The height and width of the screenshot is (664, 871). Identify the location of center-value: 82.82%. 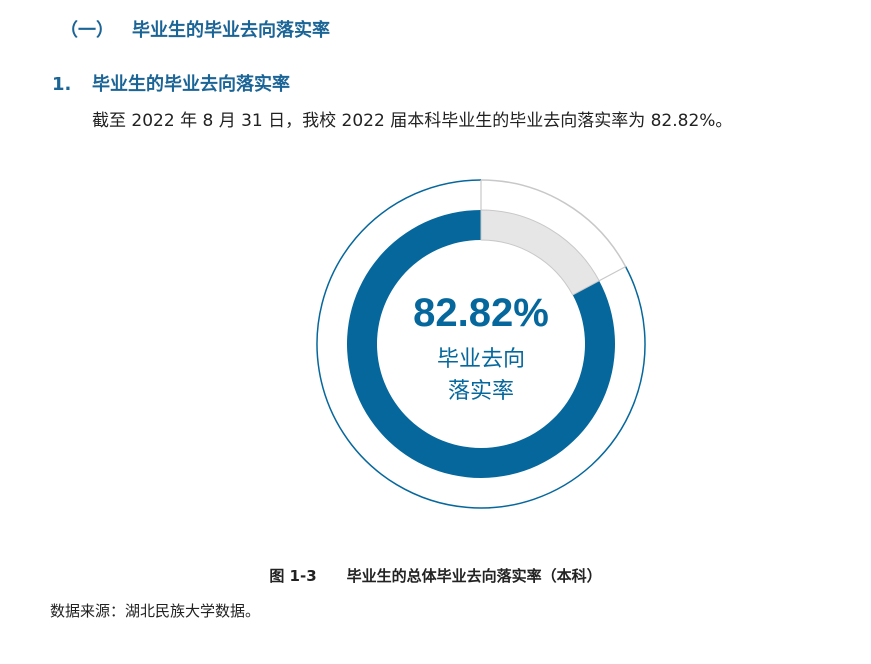
(481, 313).